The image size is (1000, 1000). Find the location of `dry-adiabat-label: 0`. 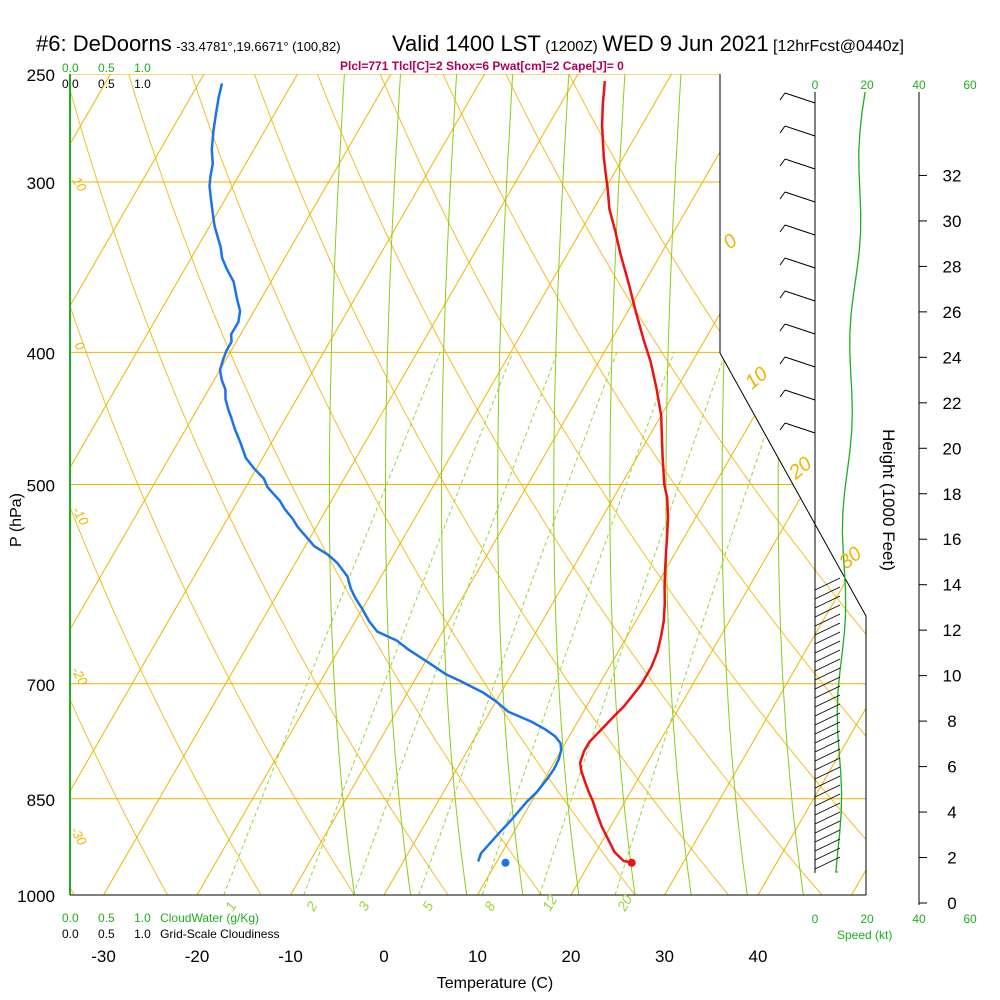

dry-adiabat-label: 0 is located at coordinates (730, 242).